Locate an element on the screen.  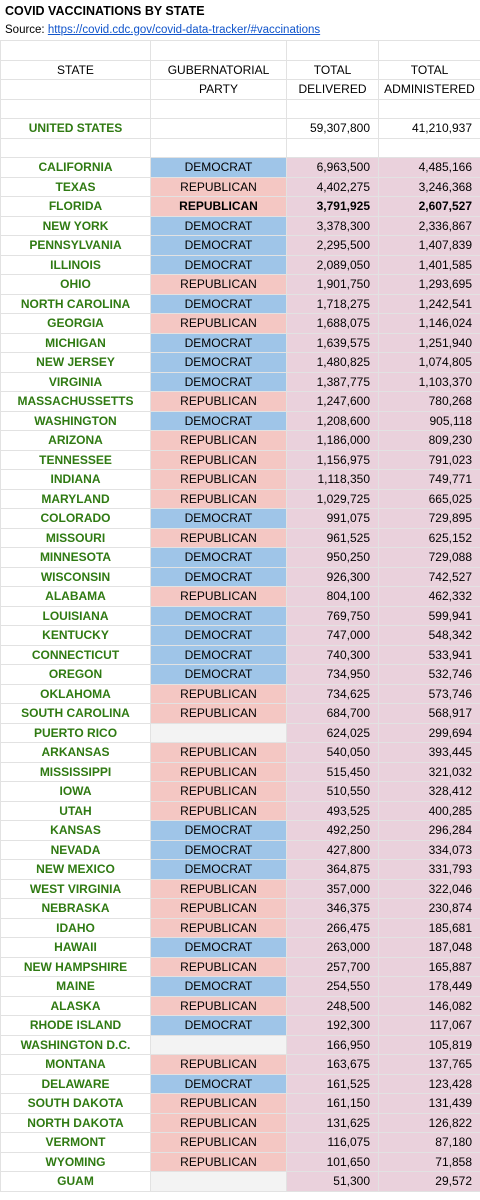
state-name: TEXAS is located at coordinates (75, 186).